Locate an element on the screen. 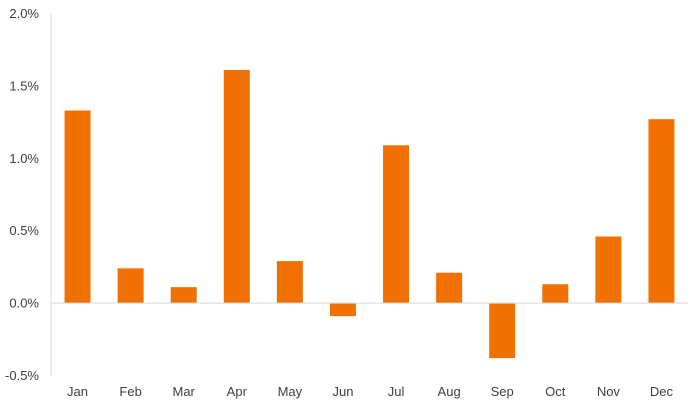  bar-oct is located at coordinates (555, 294).